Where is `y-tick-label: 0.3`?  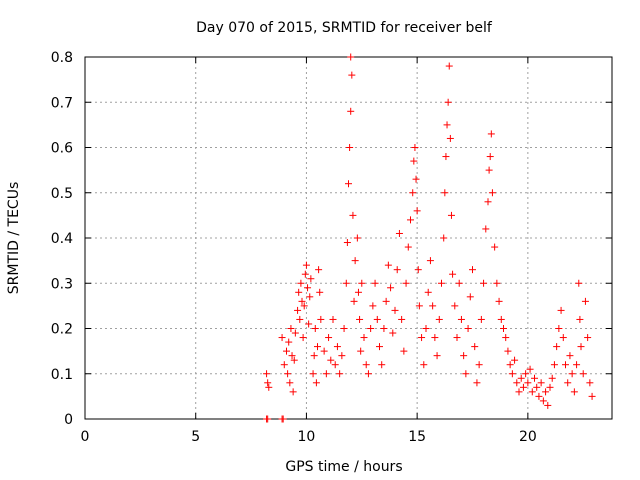
y-tick-label: 0.3 is located at coordinates (62, 284).